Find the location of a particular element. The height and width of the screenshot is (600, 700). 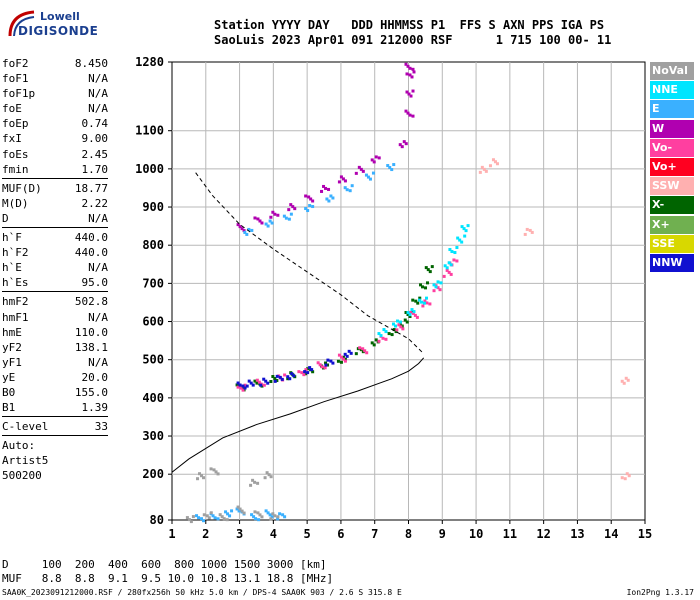

y-tick-label: 80 is located at coordinates (157, 520).